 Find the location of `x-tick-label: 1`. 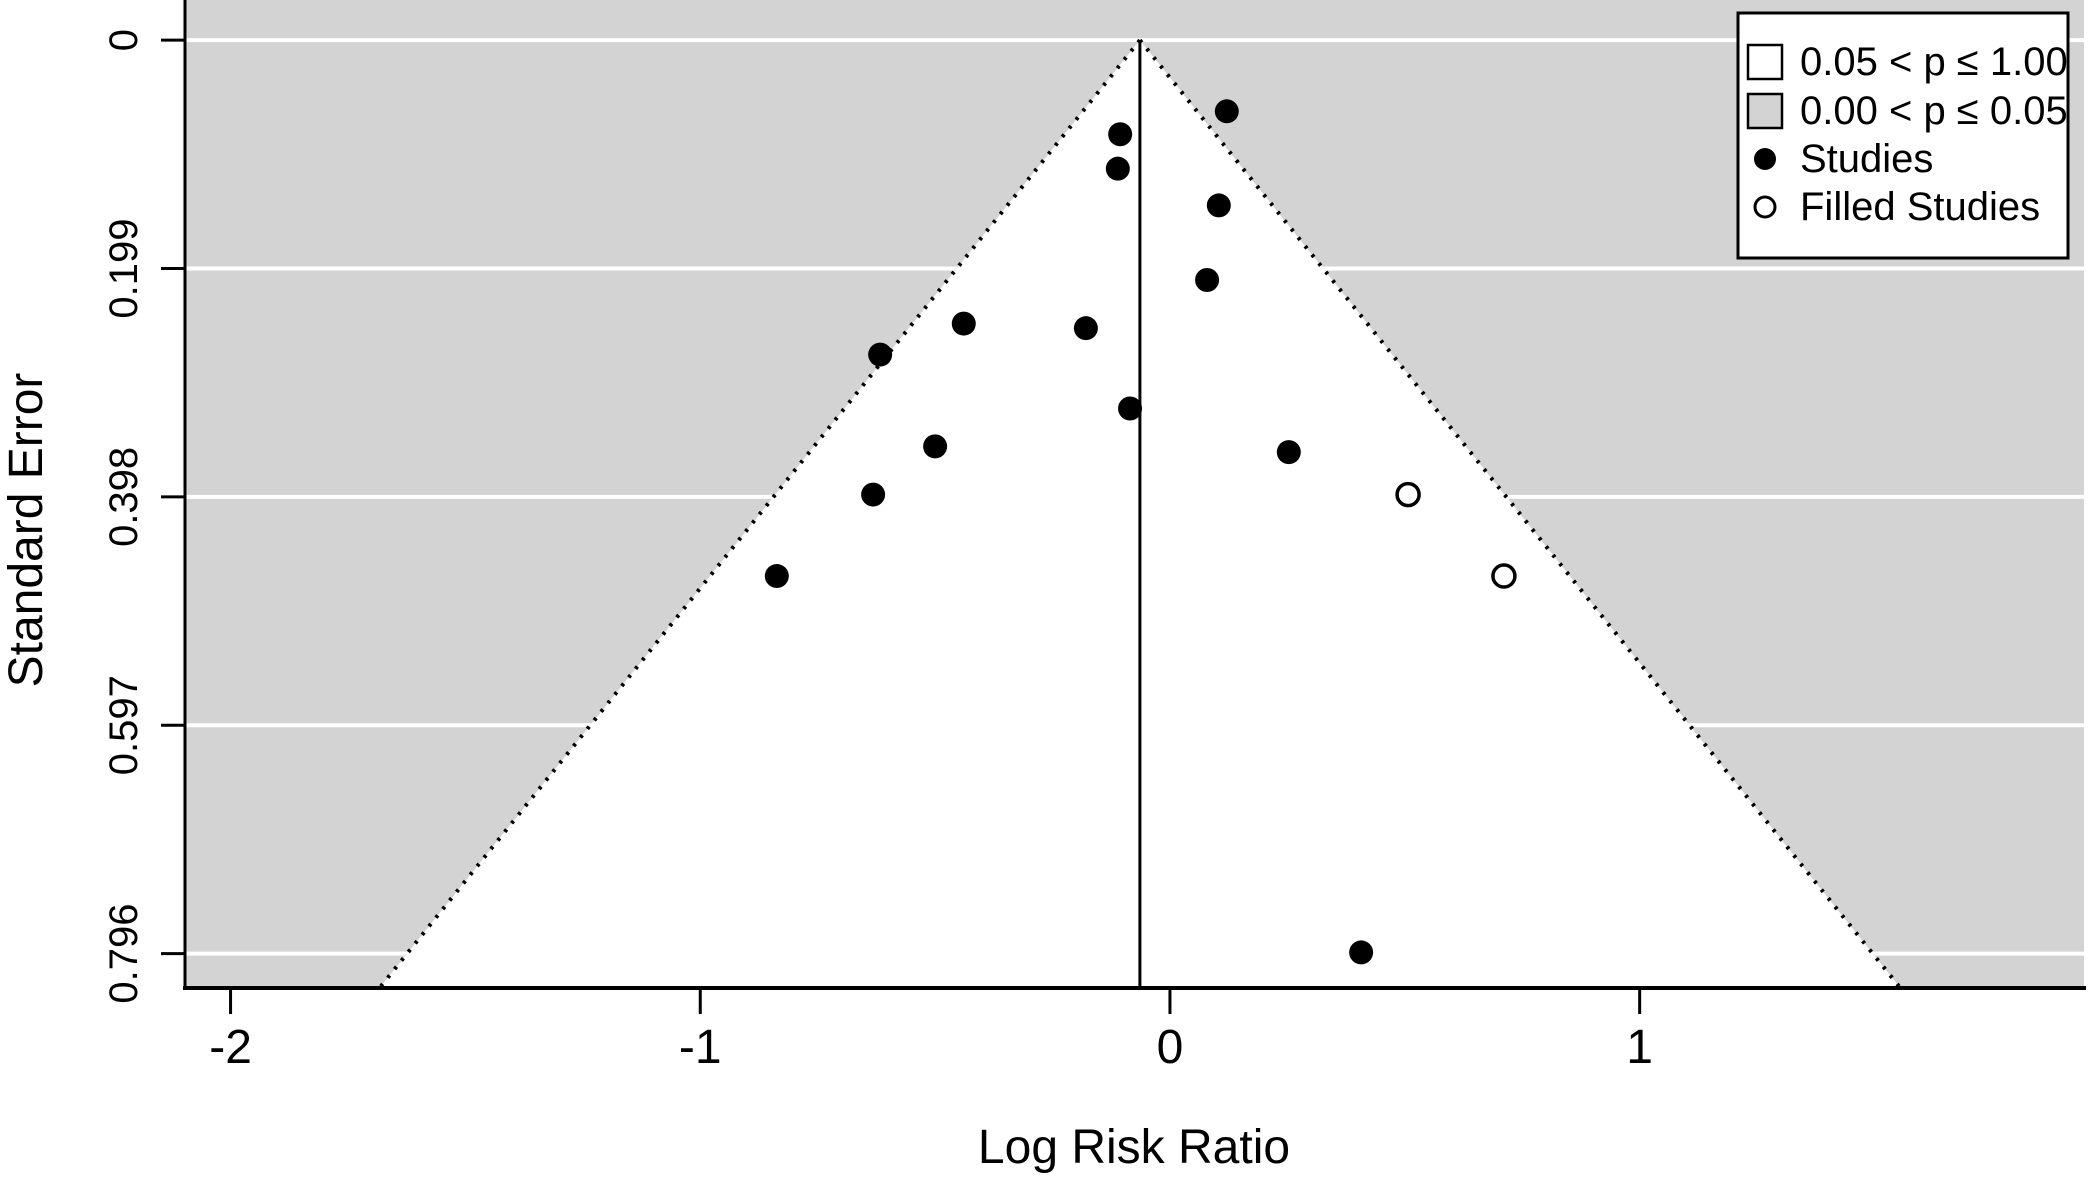

x-tick-label: 1 is located at coordinates (1639, 1047).